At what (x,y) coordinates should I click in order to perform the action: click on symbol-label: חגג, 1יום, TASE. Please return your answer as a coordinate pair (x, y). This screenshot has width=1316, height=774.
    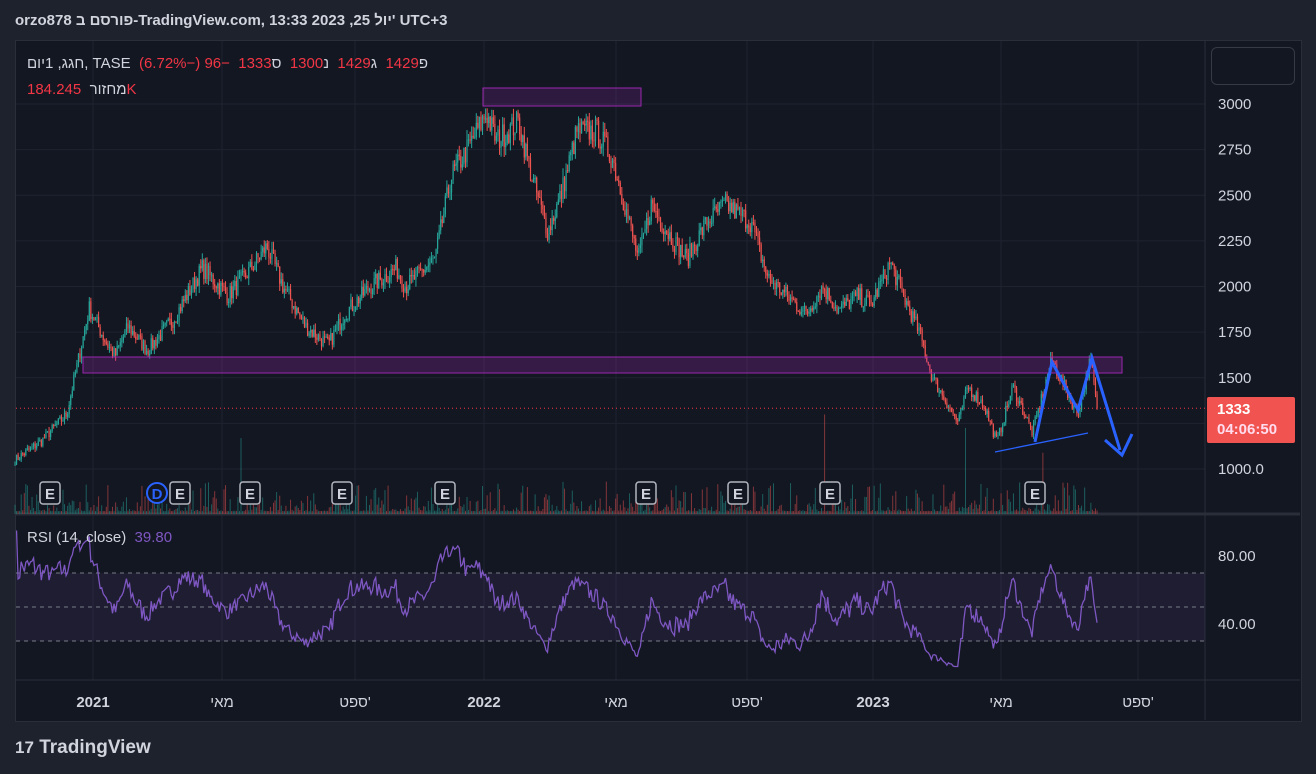
    Looking at the image, I should click on (79, 63).